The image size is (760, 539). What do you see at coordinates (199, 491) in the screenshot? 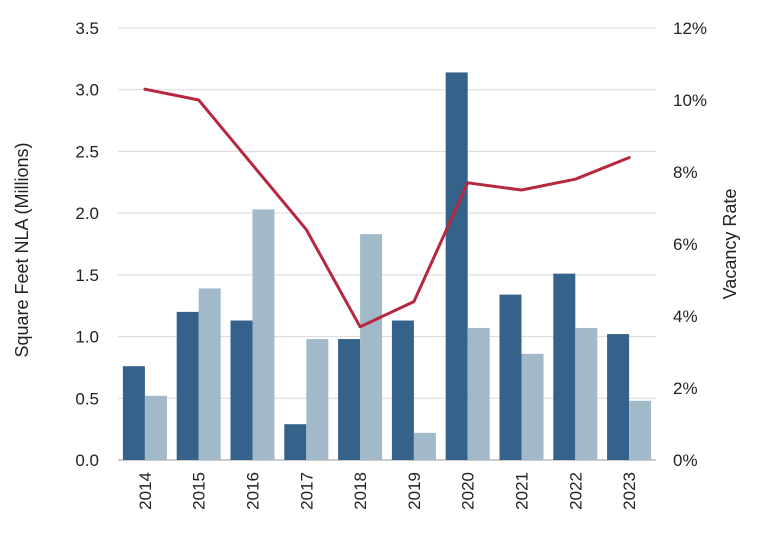
I see `x-tick-label: 2015` at bounding box center [199, 491].